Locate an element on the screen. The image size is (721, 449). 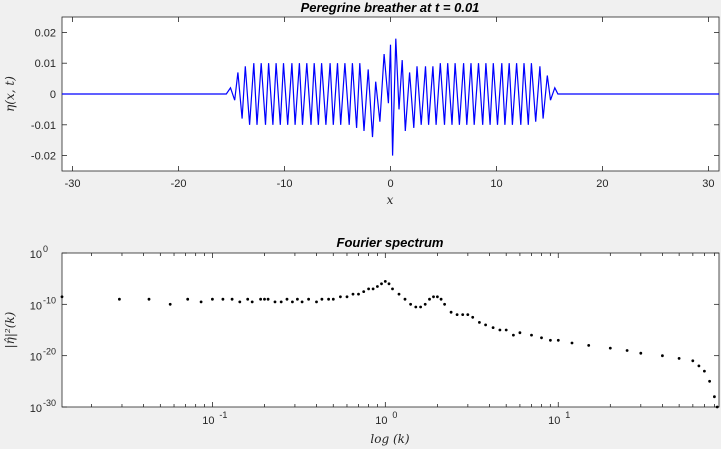
waveform-x-tick-label: 10 is located at coordinates (496, 184).